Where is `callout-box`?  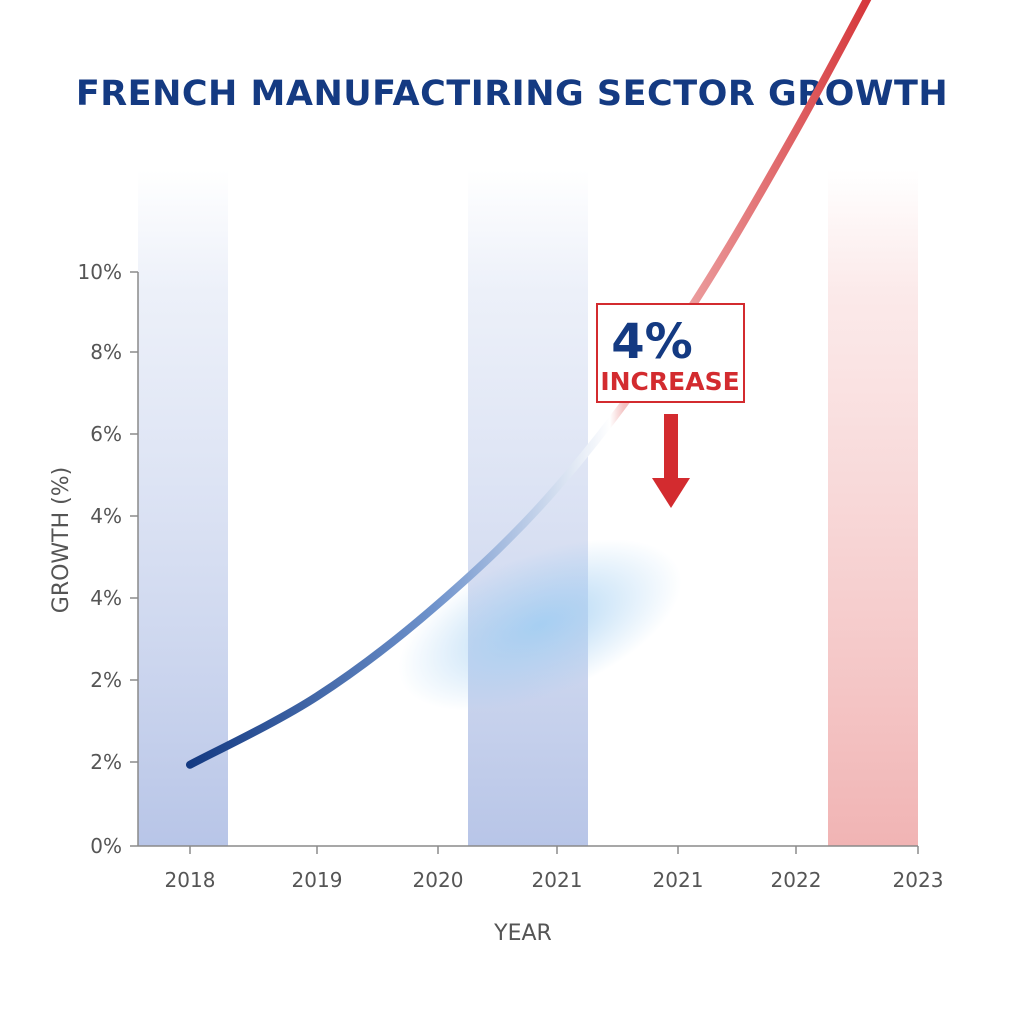
callout-box is located at coordinates (670, 353).